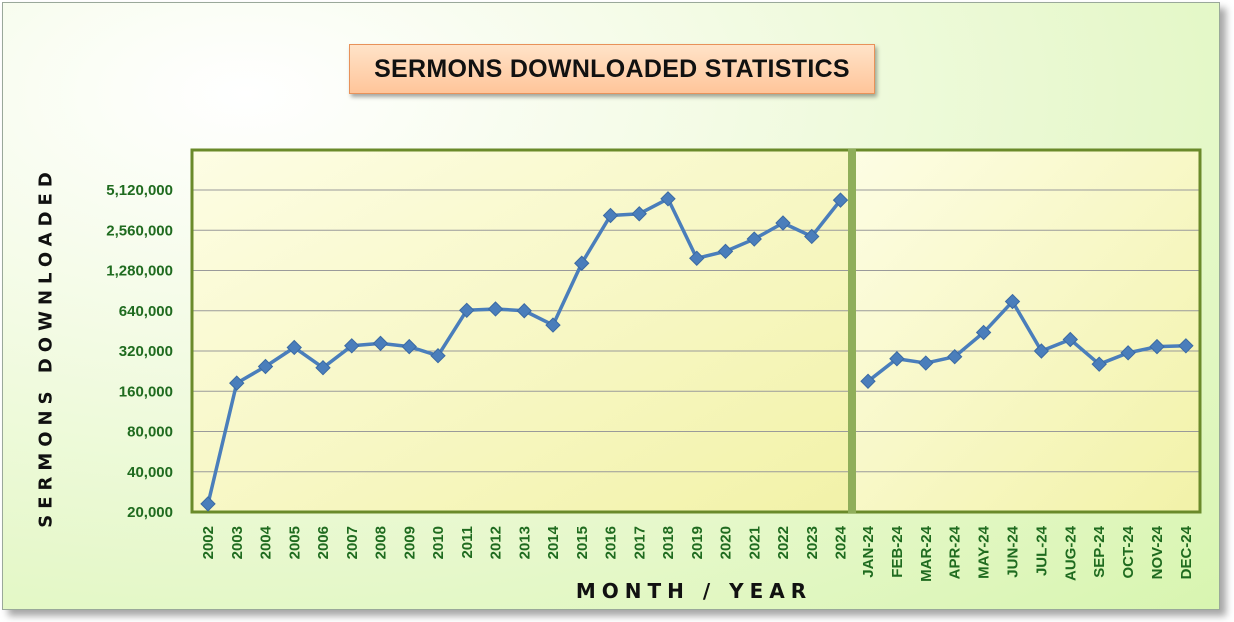 The height and width of the screenshot is (622, 1234). I want to click on x-tick-label: 2003, so click(237, 542).